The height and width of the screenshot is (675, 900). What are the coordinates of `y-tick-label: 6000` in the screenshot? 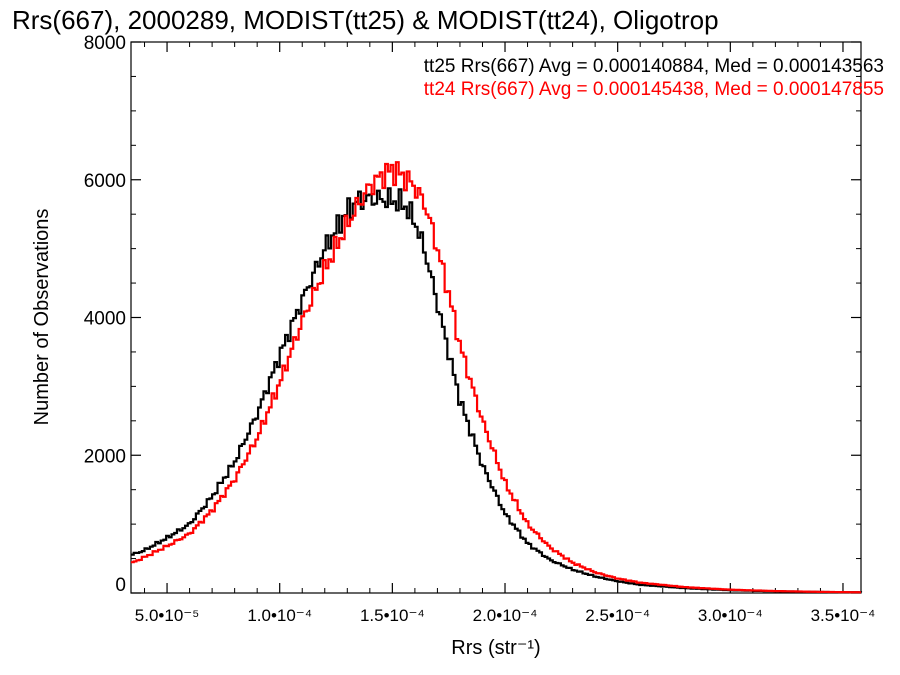 It's located at (105, 181).